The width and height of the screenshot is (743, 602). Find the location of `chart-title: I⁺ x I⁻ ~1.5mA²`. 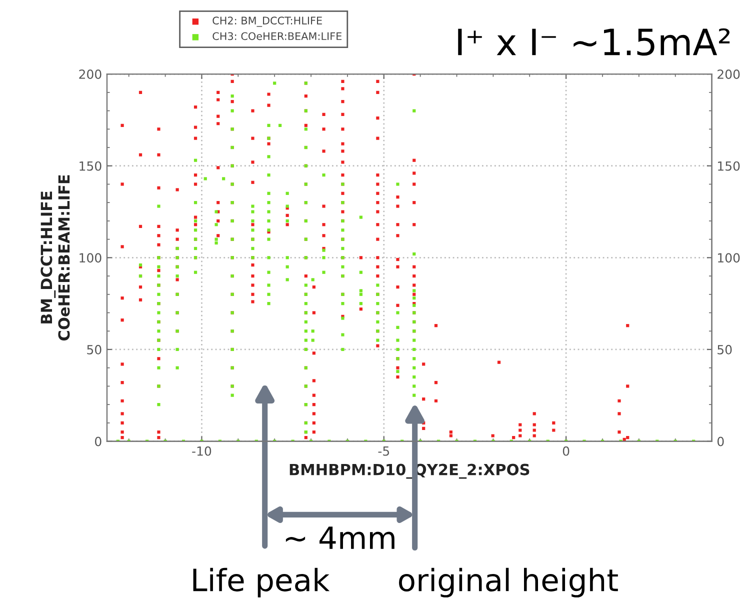

chart-title: I⁺ x I⁻ ~1.5mA² is located at coordinates (594, 42).